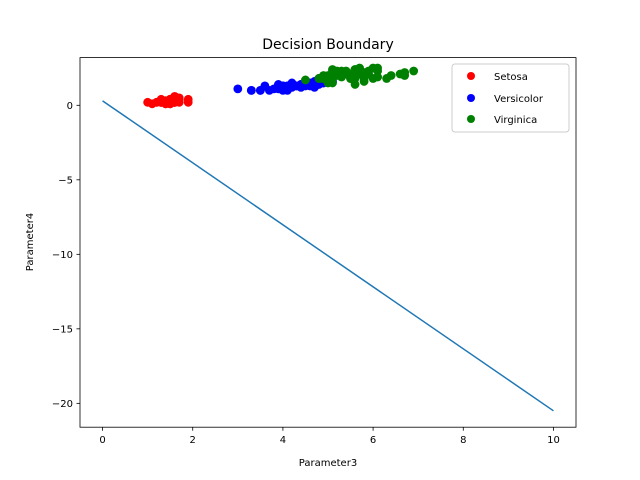 This screenshot has height=480, width=640. Describe the element at coordinates (327, 45) in the screenshot. I see `chart-title: Decision Boundary` at that location.